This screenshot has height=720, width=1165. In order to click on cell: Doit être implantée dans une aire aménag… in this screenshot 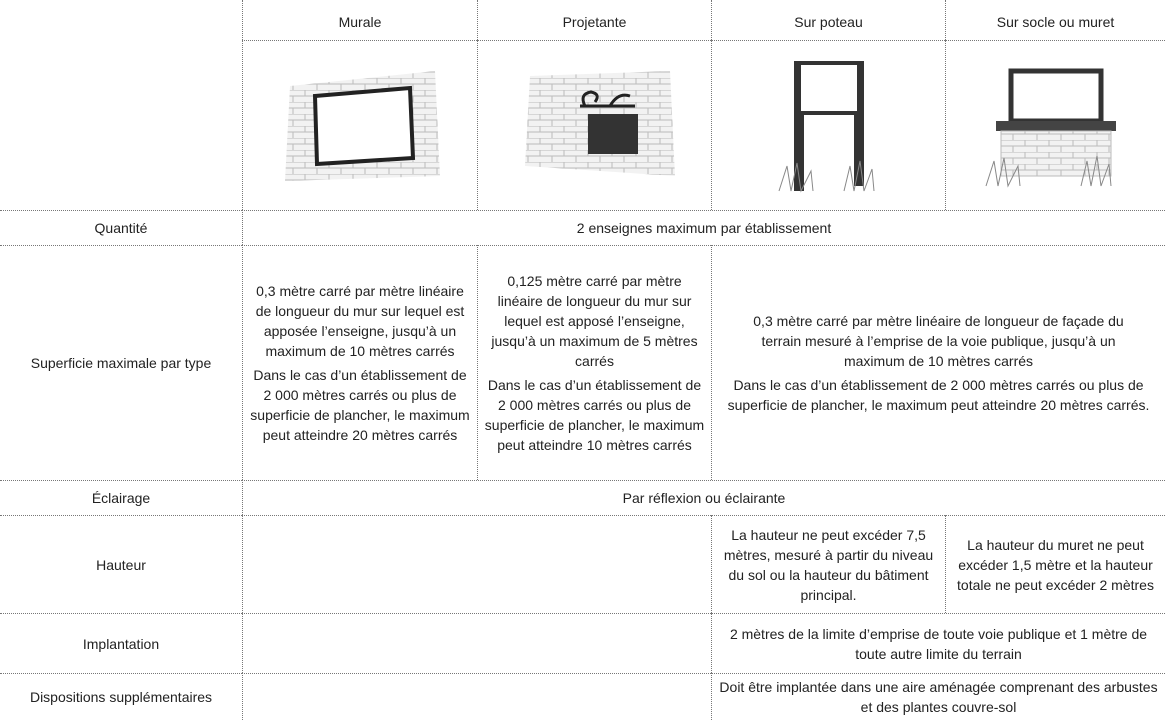, I will do `click(938, 696)`.